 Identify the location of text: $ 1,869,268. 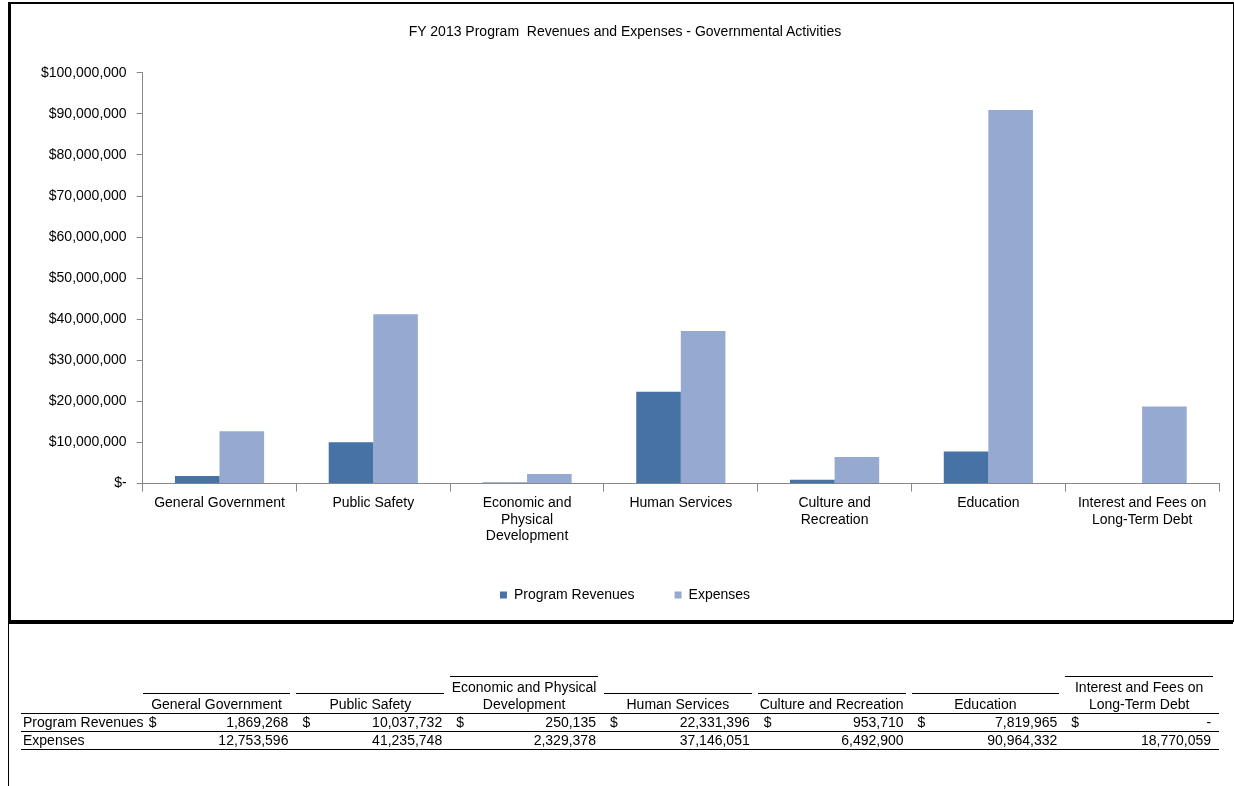
(218, 722).